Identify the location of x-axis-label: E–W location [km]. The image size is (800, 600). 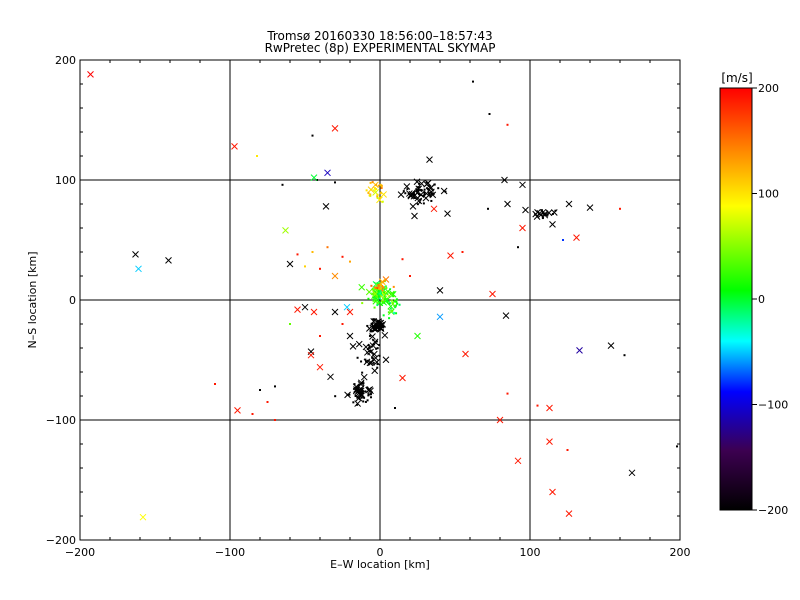
(380, 564).